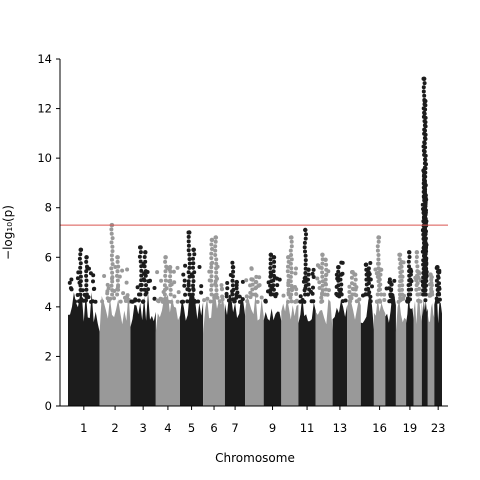 This screenshot has height=480, width=480. What do you see at coordinates (167, 428) in the screenshot?
I see `x-tick-label: 4` at bounding box center [167, 428].